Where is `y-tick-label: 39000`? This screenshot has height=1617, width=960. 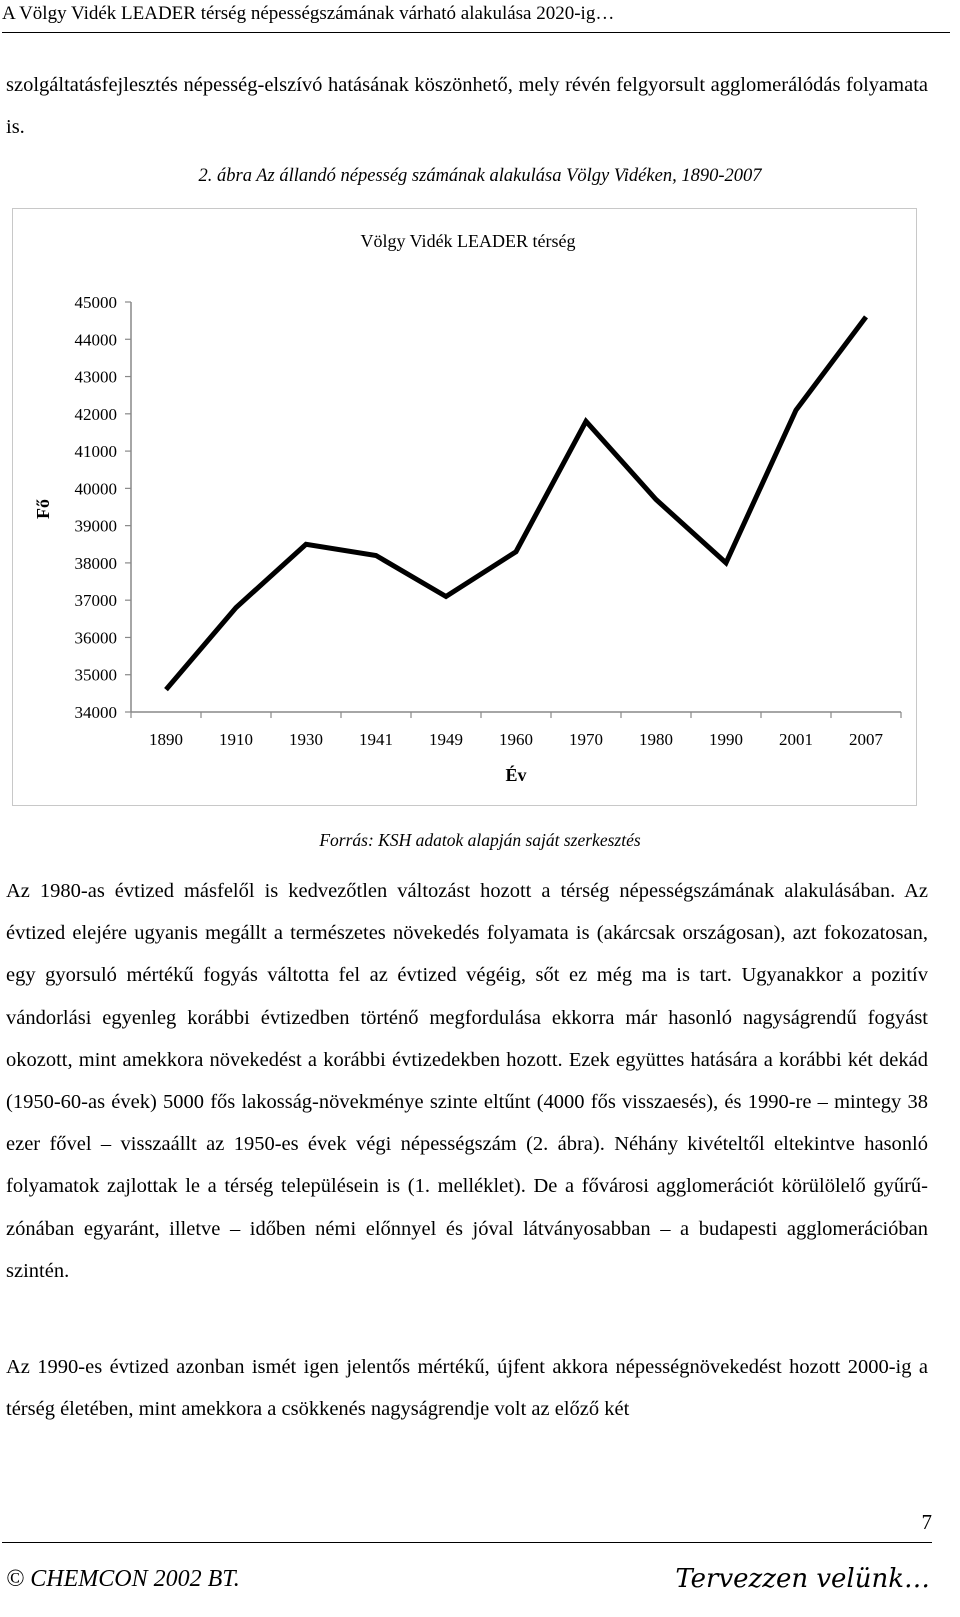
y-tick-label: 39000 is located at coordinates (96, 526).